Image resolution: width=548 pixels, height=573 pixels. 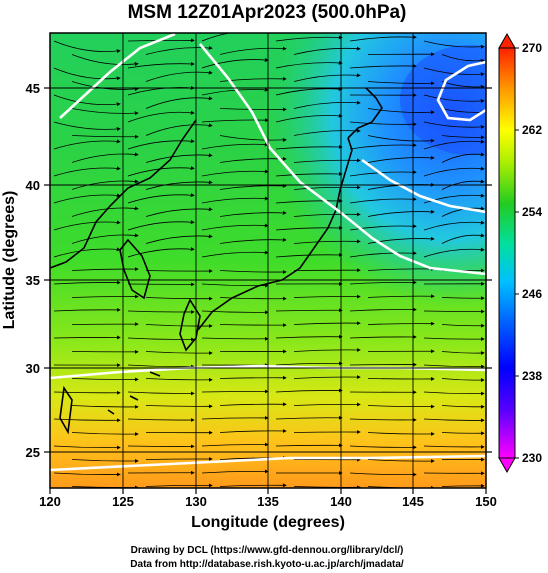 What do you see at coordinates (532, 212) in the screenshot?
I see `colorbar-tick-label: 254` at bounding box center [532, 212].